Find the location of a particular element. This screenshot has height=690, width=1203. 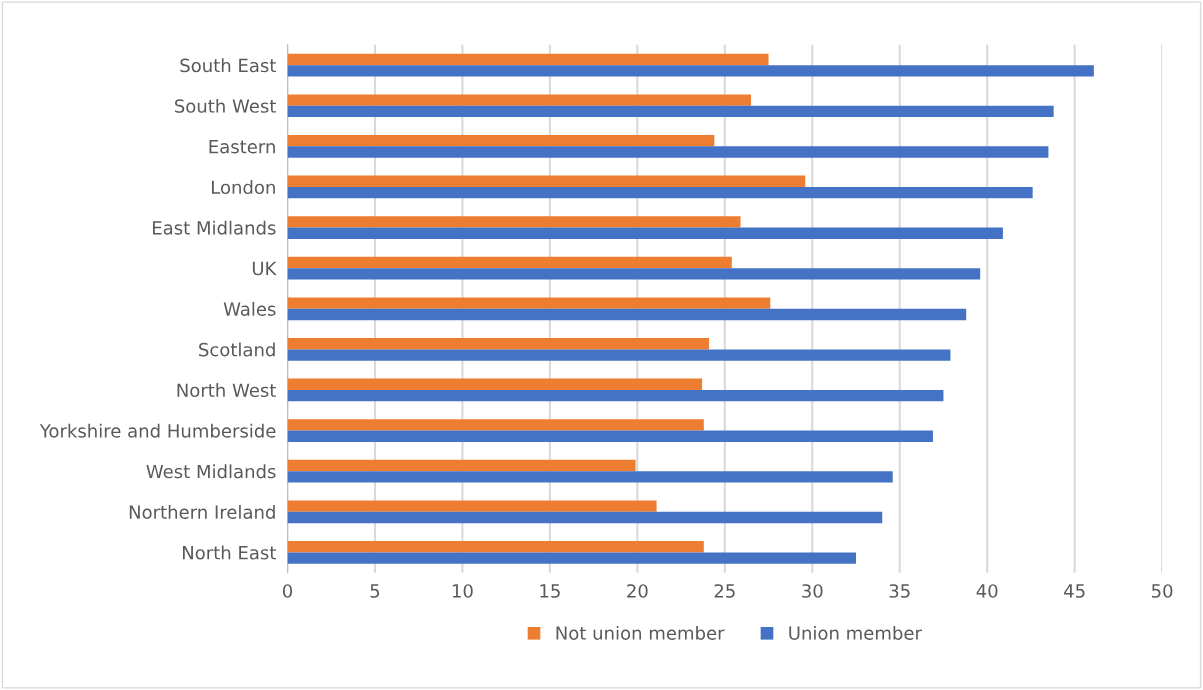

y-tick-label: Eastern is located at coordinates (242, 147).